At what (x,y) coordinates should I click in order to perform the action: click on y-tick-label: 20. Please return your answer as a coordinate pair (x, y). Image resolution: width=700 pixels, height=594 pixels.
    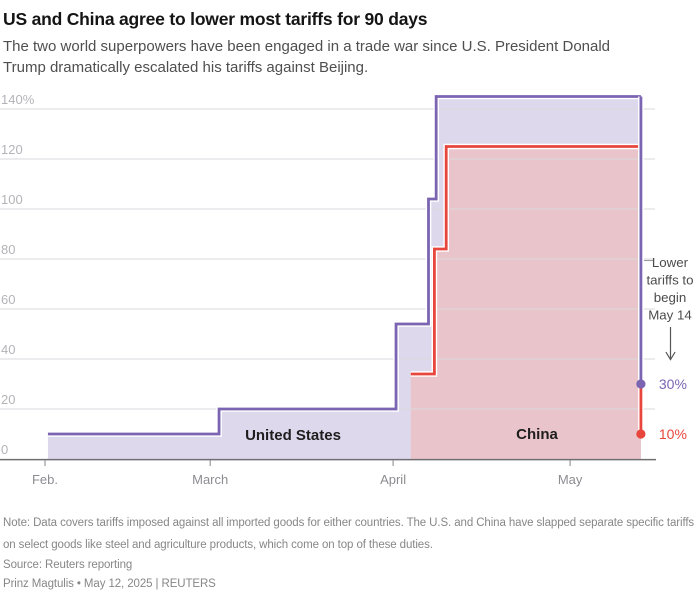
    Looking at the image, I should click on (8, 399).